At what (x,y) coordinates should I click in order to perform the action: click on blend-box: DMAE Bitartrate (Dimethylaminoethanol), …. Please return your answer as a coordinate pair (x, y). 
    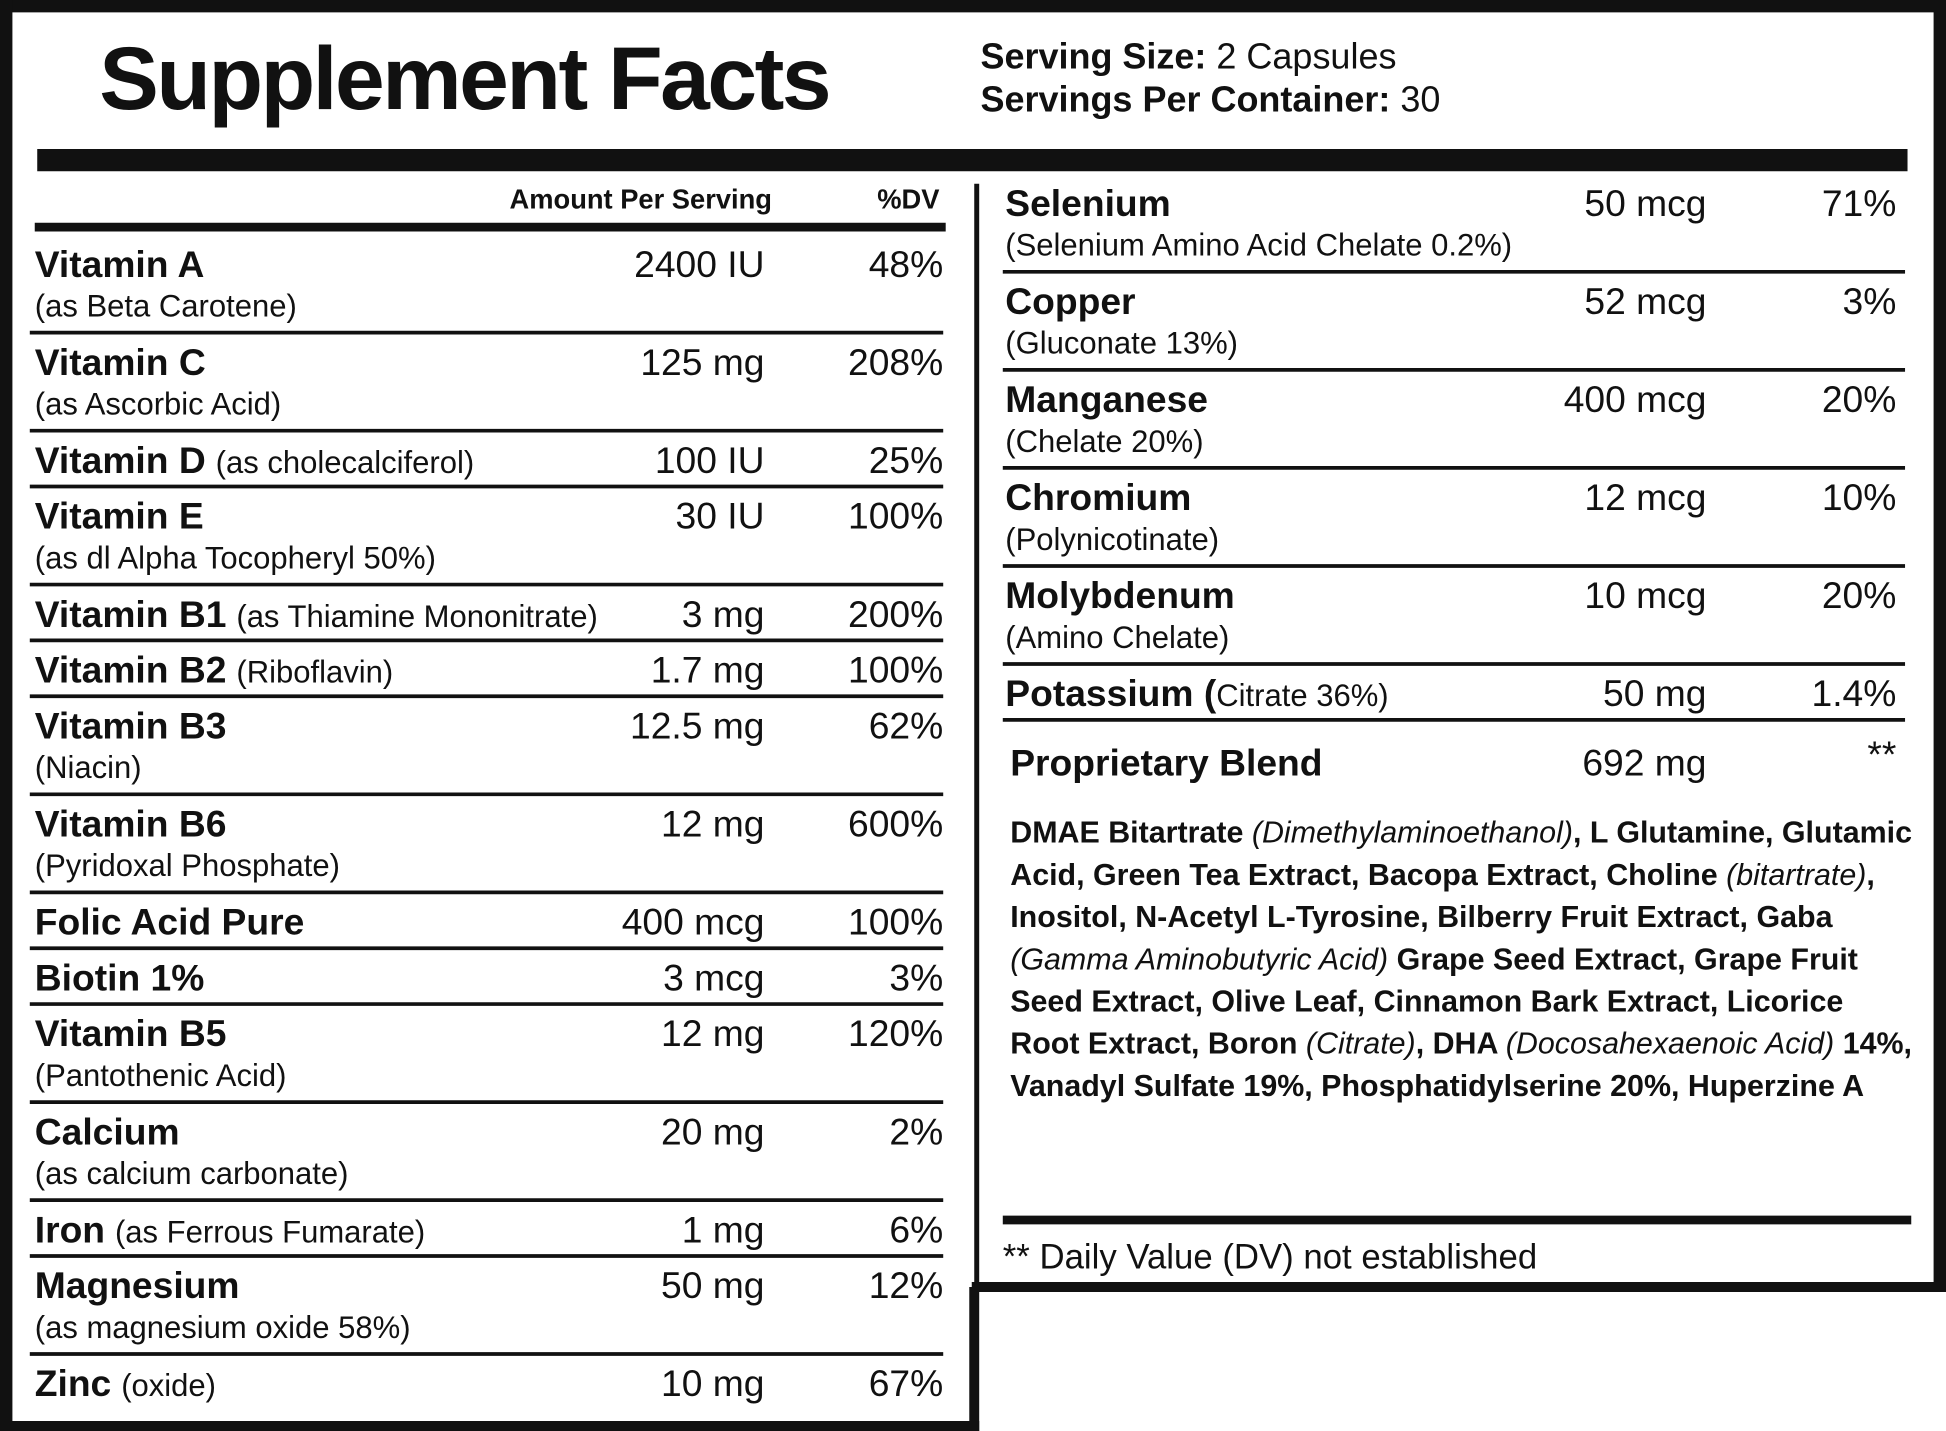
    Looking at the image, I should click on (1463, 960).